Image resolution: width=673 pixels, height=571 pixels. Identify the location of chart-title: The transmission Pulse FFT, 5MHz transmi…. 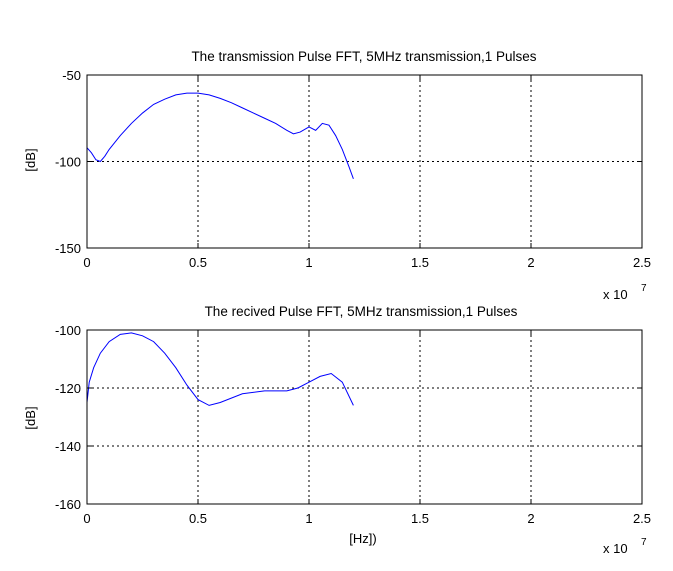
(363, 56).